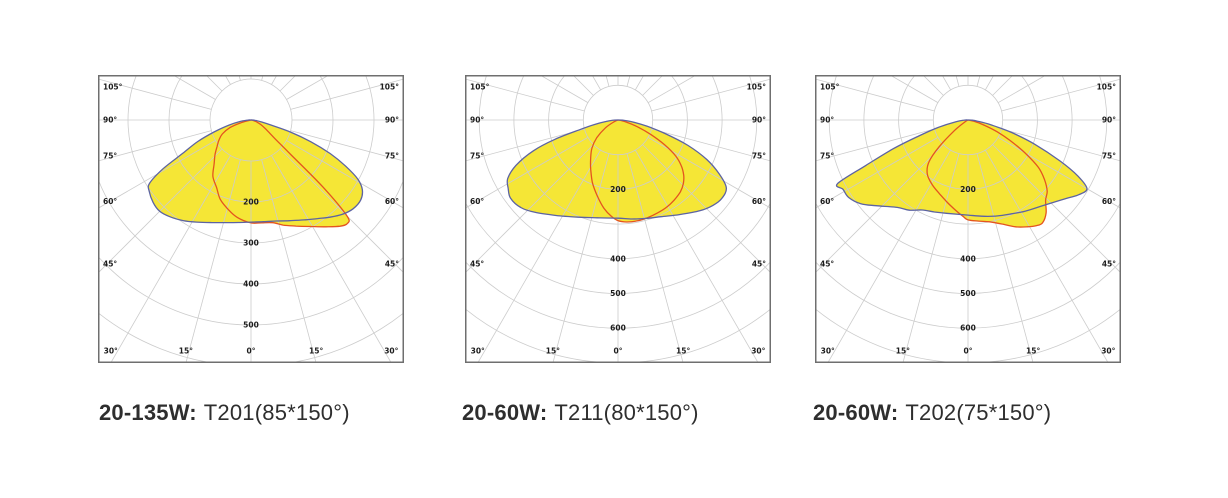  I want to click on polar-grid, so click(968, 219).